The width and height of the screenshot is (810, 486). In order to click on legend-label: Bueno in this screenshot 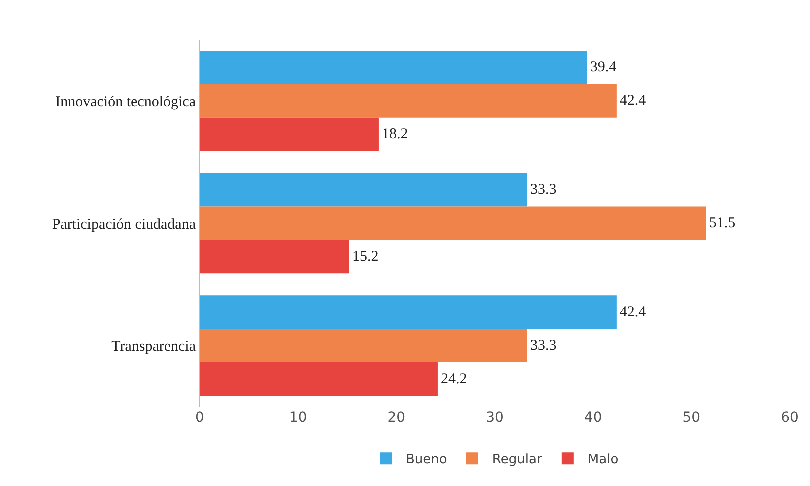, I will do `click(427, 460)`.